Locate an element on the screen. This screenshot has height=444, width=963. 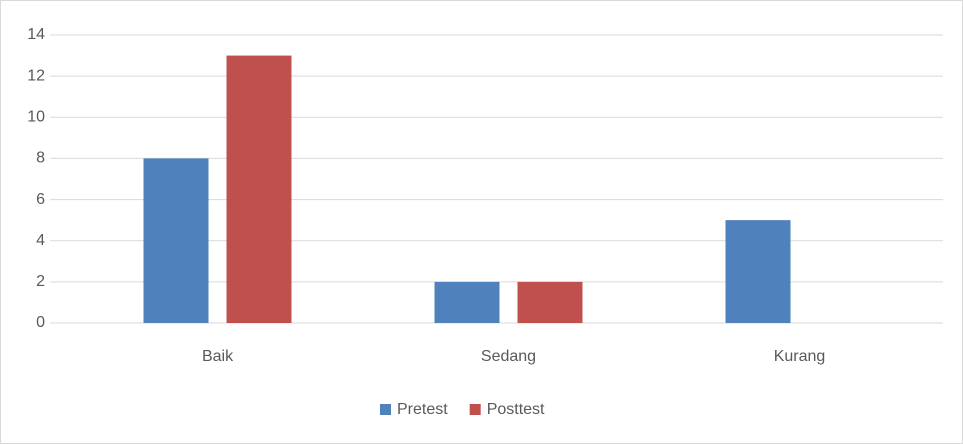
y-tick-label: 14 is located at coordinates (36, 34).